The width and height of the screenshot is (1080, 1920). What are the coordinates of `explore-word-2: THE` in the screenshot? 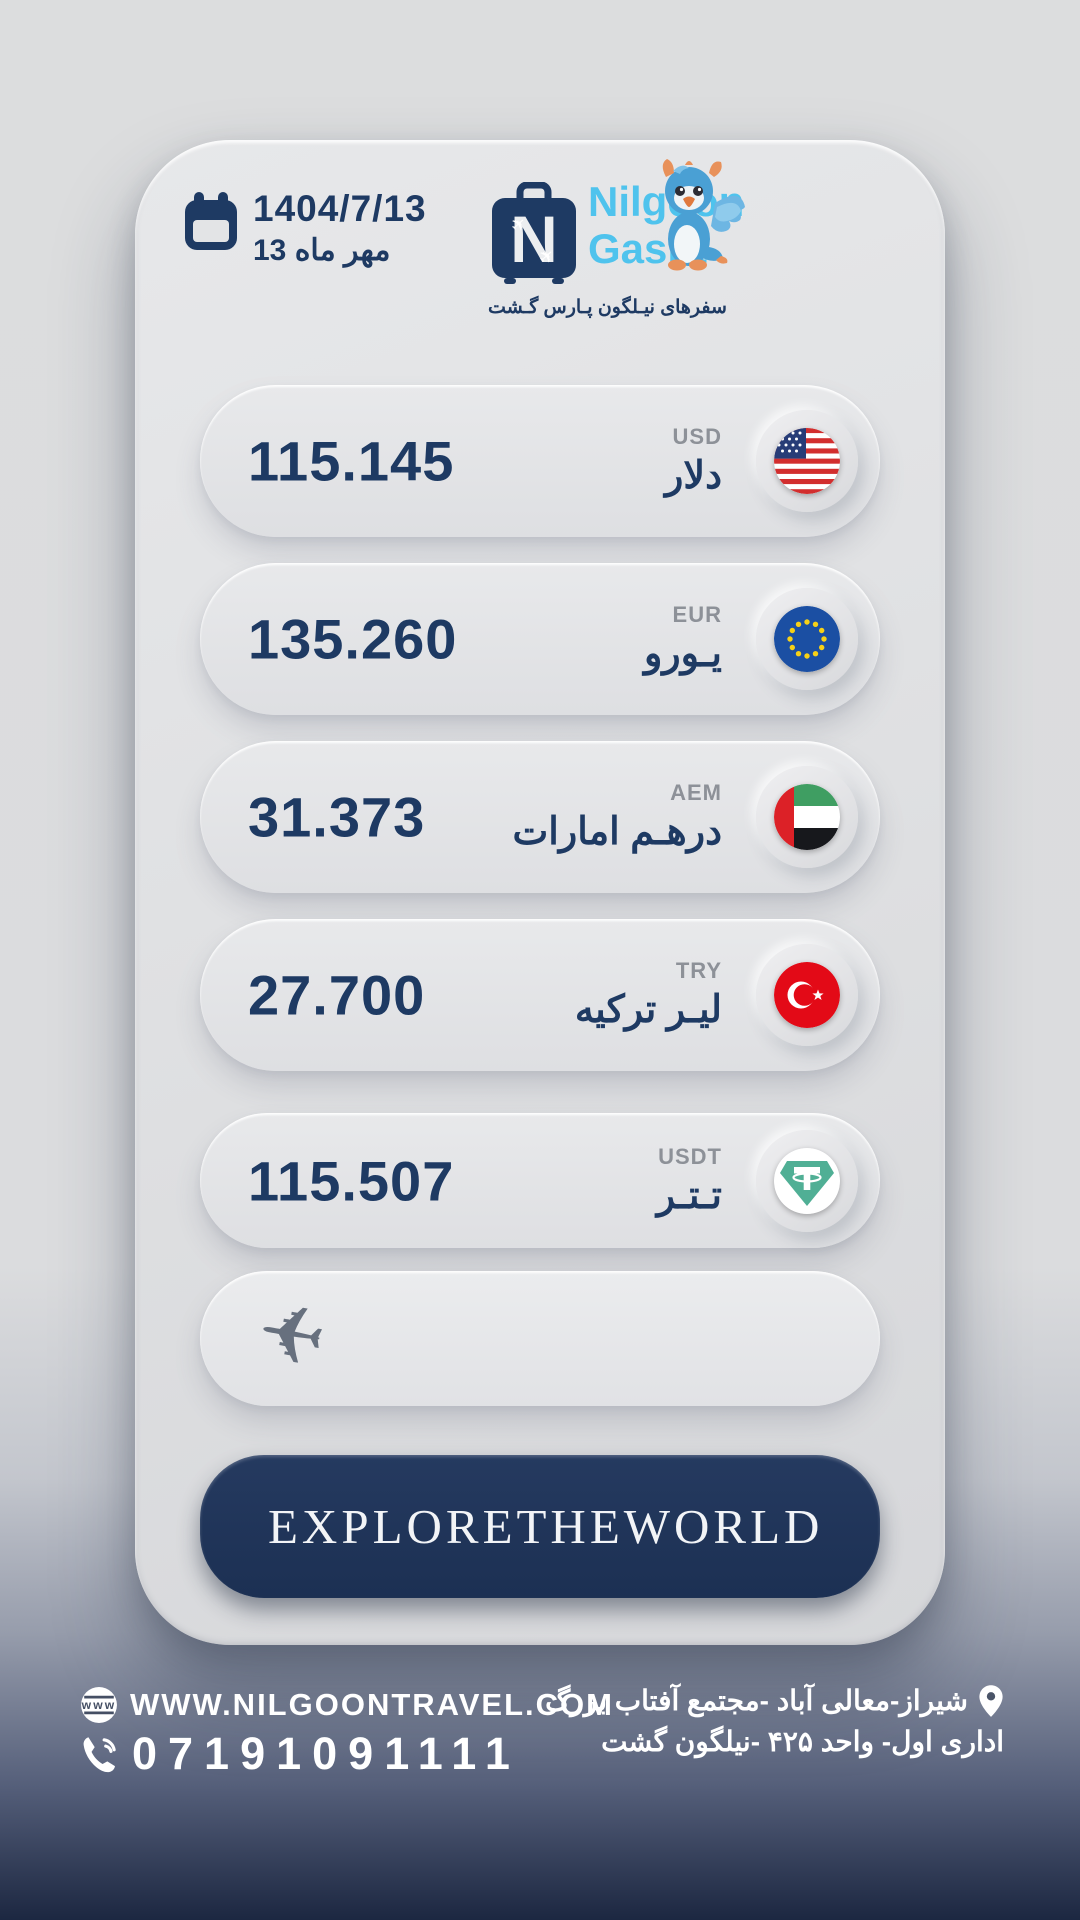 It's located at (570, 1526).